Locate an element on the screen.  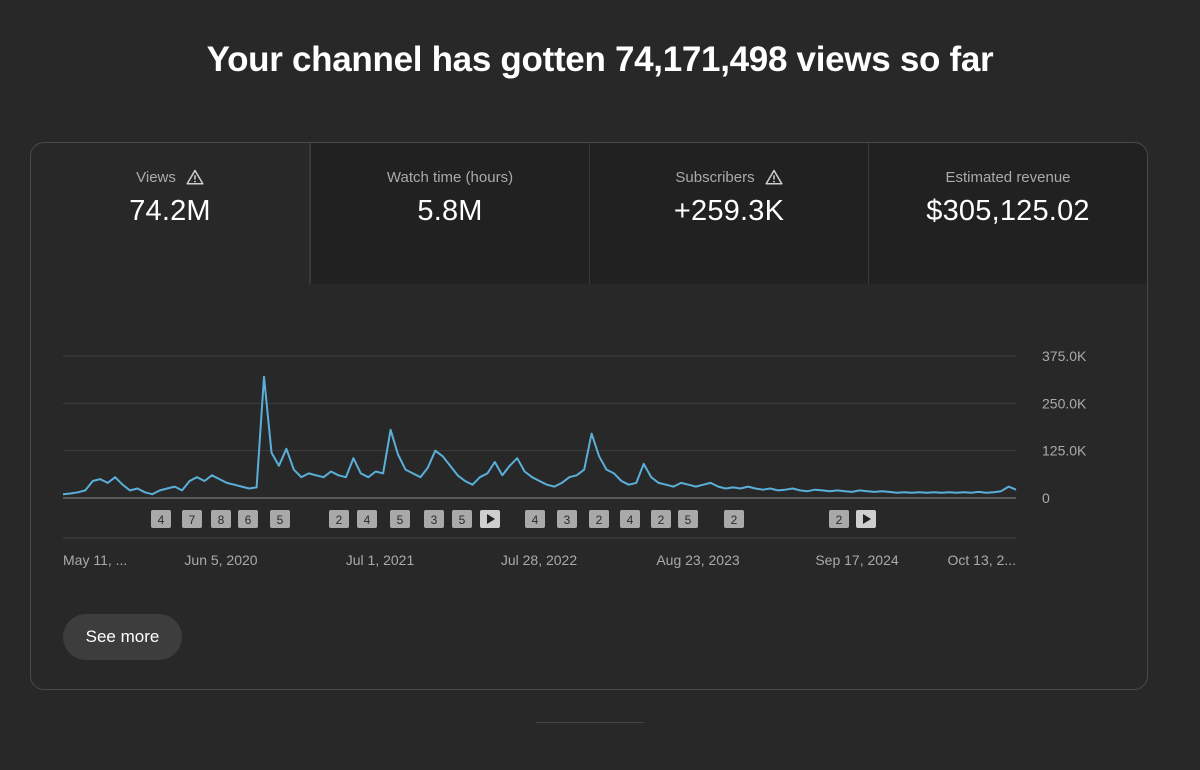
metric-value: 74.2M is located at coordinates (170, 211).